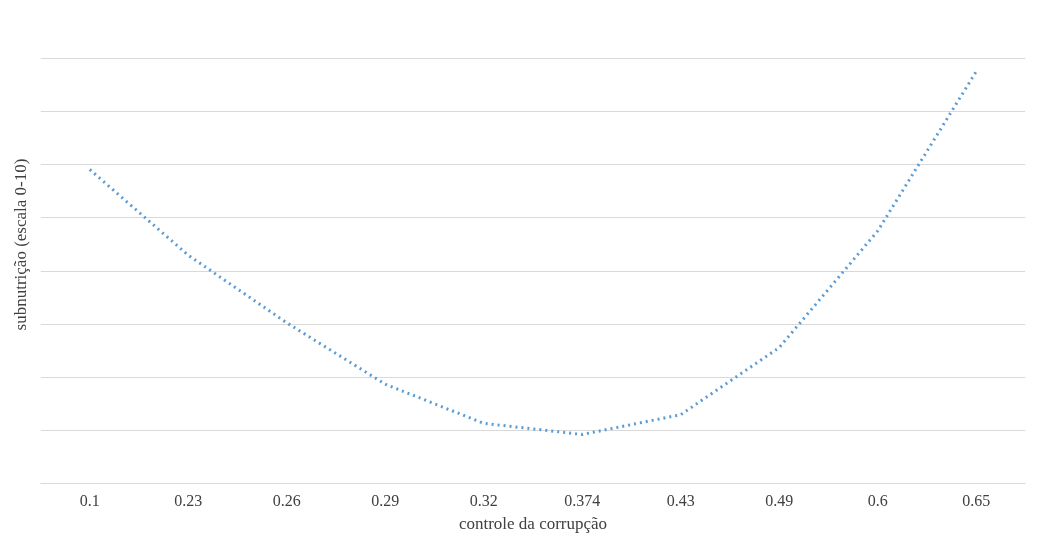 The width and height of the screenshot is (1039, 543). Describe the element at coordinates (779, 500) in the screenshot. I see `x-tick-label: 0.49` at that location.